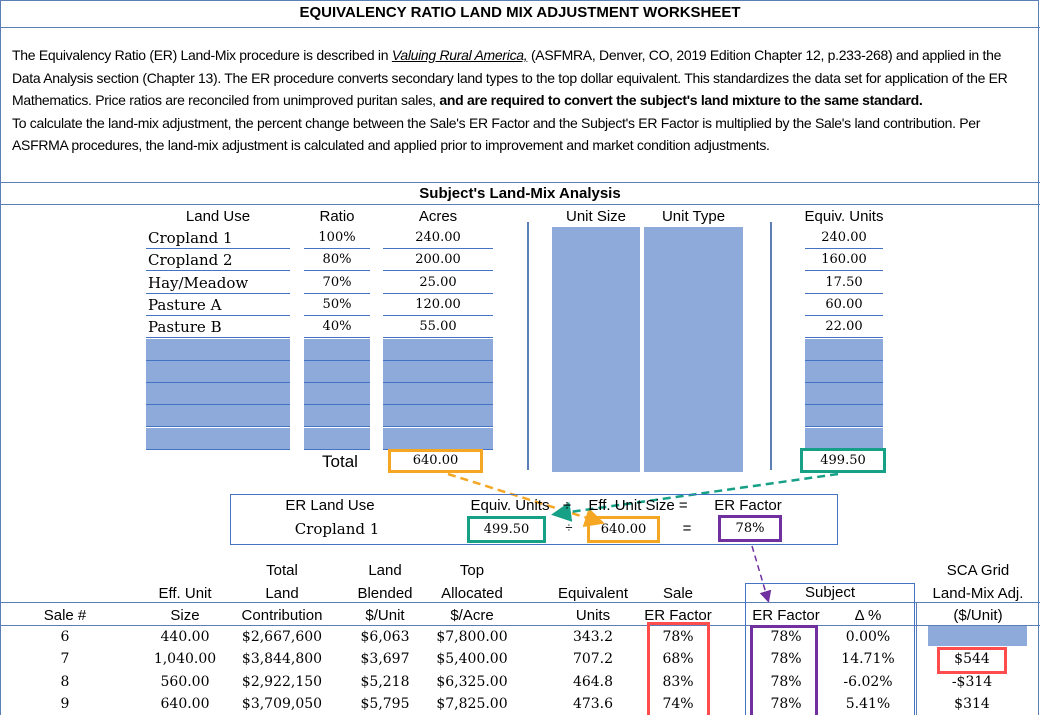 The height and width of the screenshot is (716, 1040). Describe the element at coordinates (687, 528) in the screenshot. I see `er-equals: =` at that location.